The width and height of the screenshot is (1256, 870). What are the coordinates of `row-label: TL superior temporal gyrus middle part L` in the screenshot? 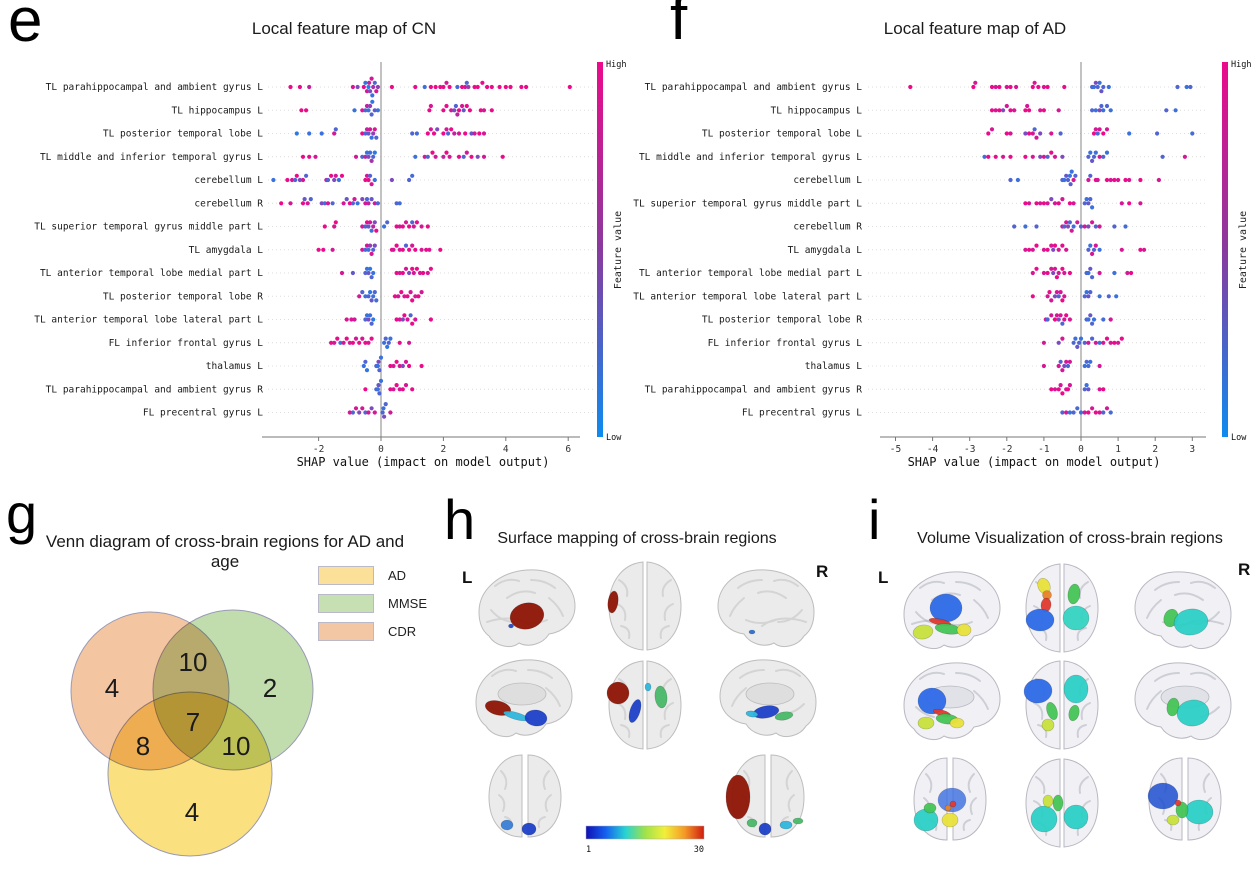 It's located at (148, 227).